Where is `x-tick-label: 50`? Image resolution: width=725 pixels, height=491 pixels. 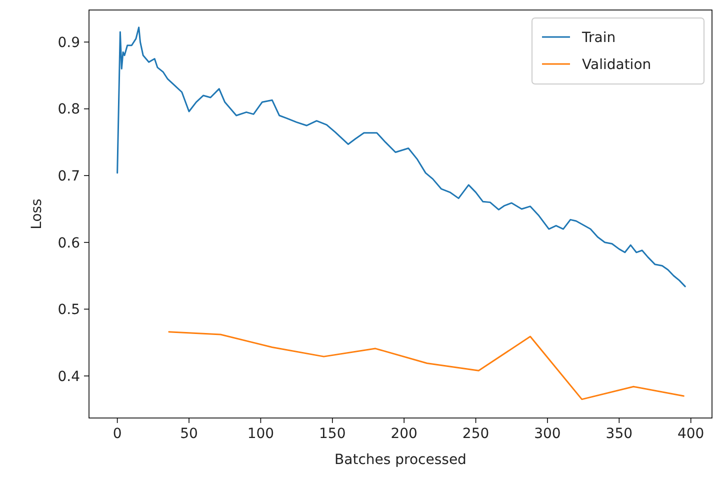
x-tick-label: 50 is located at coordinates (189, 434).